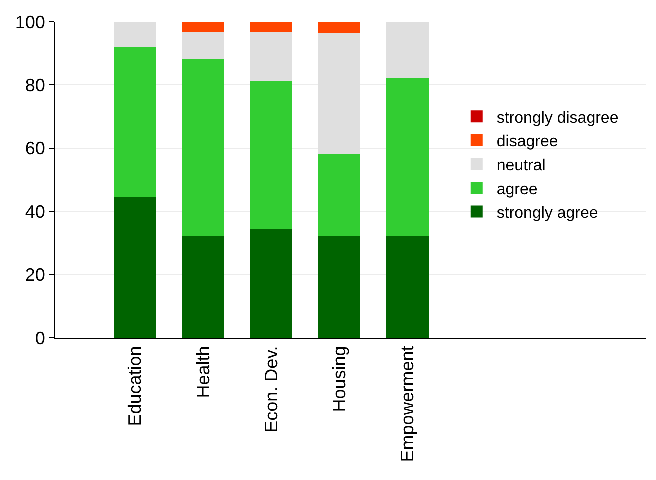 The image size is (656, 480). What do you see at coordinates (339, 379) in the screenshot?
I see `x-tick-label: Housing` at bounding box center [339, 379].